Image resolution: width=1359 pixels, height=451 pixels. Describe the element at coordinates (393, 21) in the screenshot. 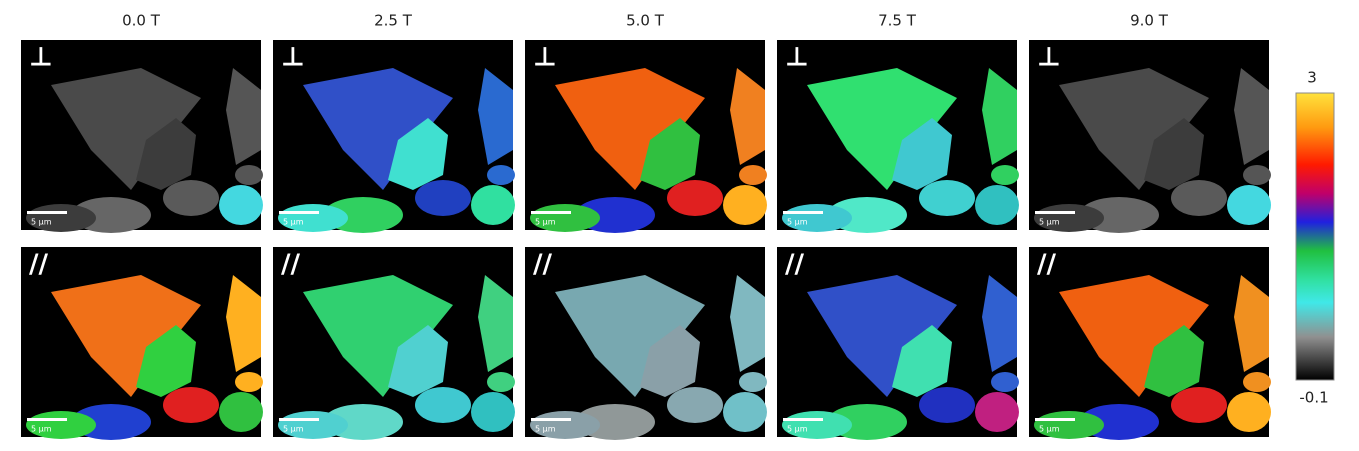

I see `column-title: 2.5 T` at that location.